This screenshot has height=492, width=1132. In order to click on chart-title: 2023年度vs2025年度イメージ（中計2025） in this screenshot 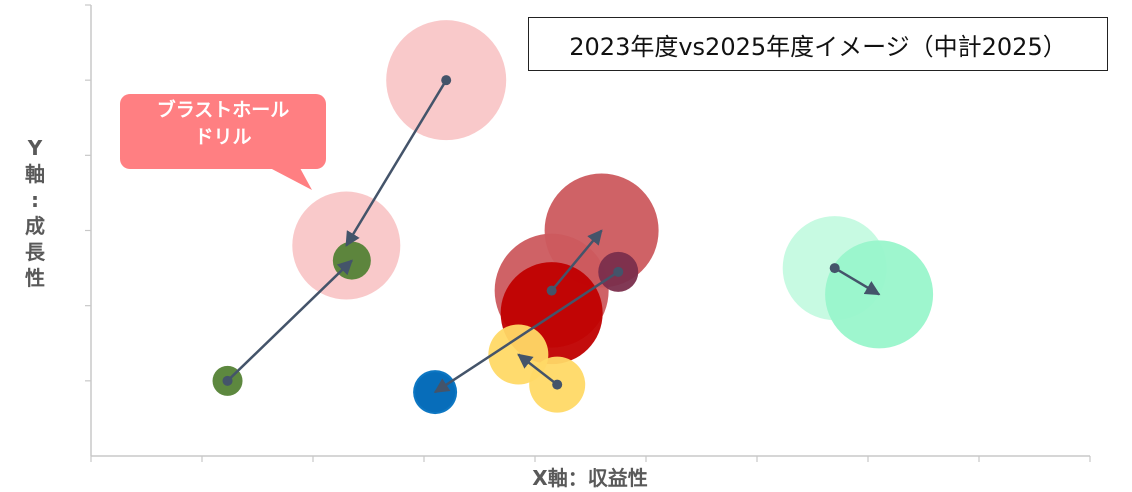, I will do `click(818, 44)`.